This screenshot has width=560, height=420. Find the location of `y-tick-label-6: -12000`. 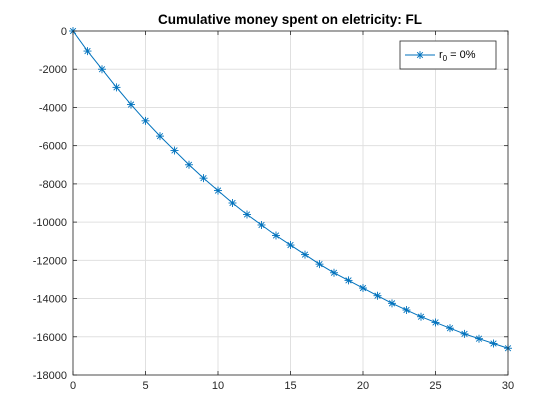

y-tick-label-6: -12000 is located at coordinates (50, 261).